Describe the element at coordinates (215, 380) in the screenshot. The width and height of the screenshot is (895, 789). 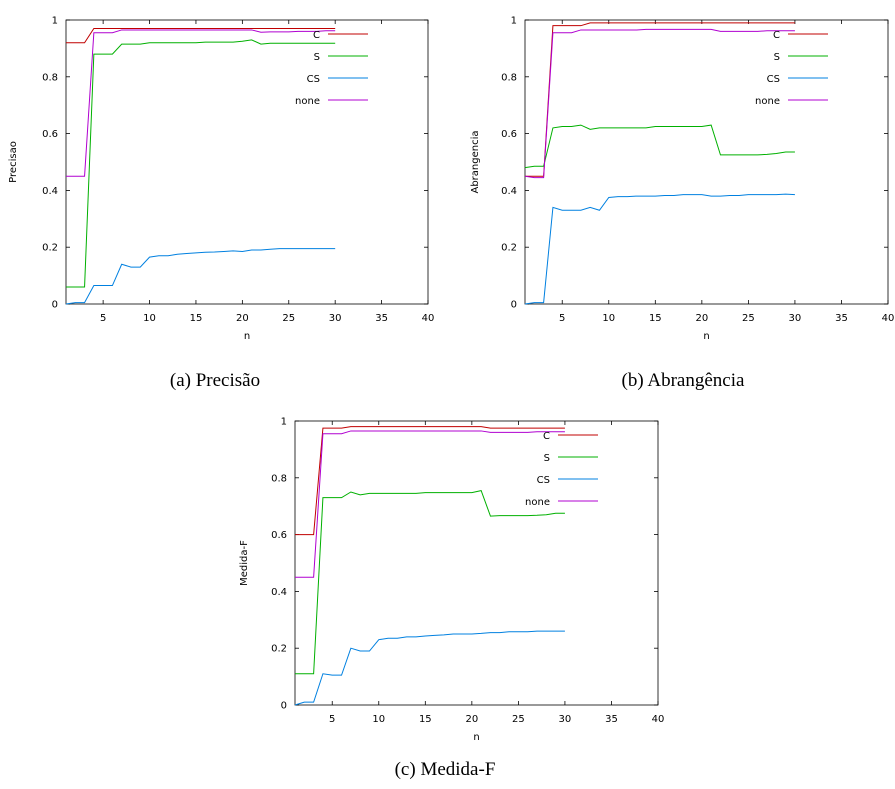
I see `chart-caption: (a) Precisão` at that location.